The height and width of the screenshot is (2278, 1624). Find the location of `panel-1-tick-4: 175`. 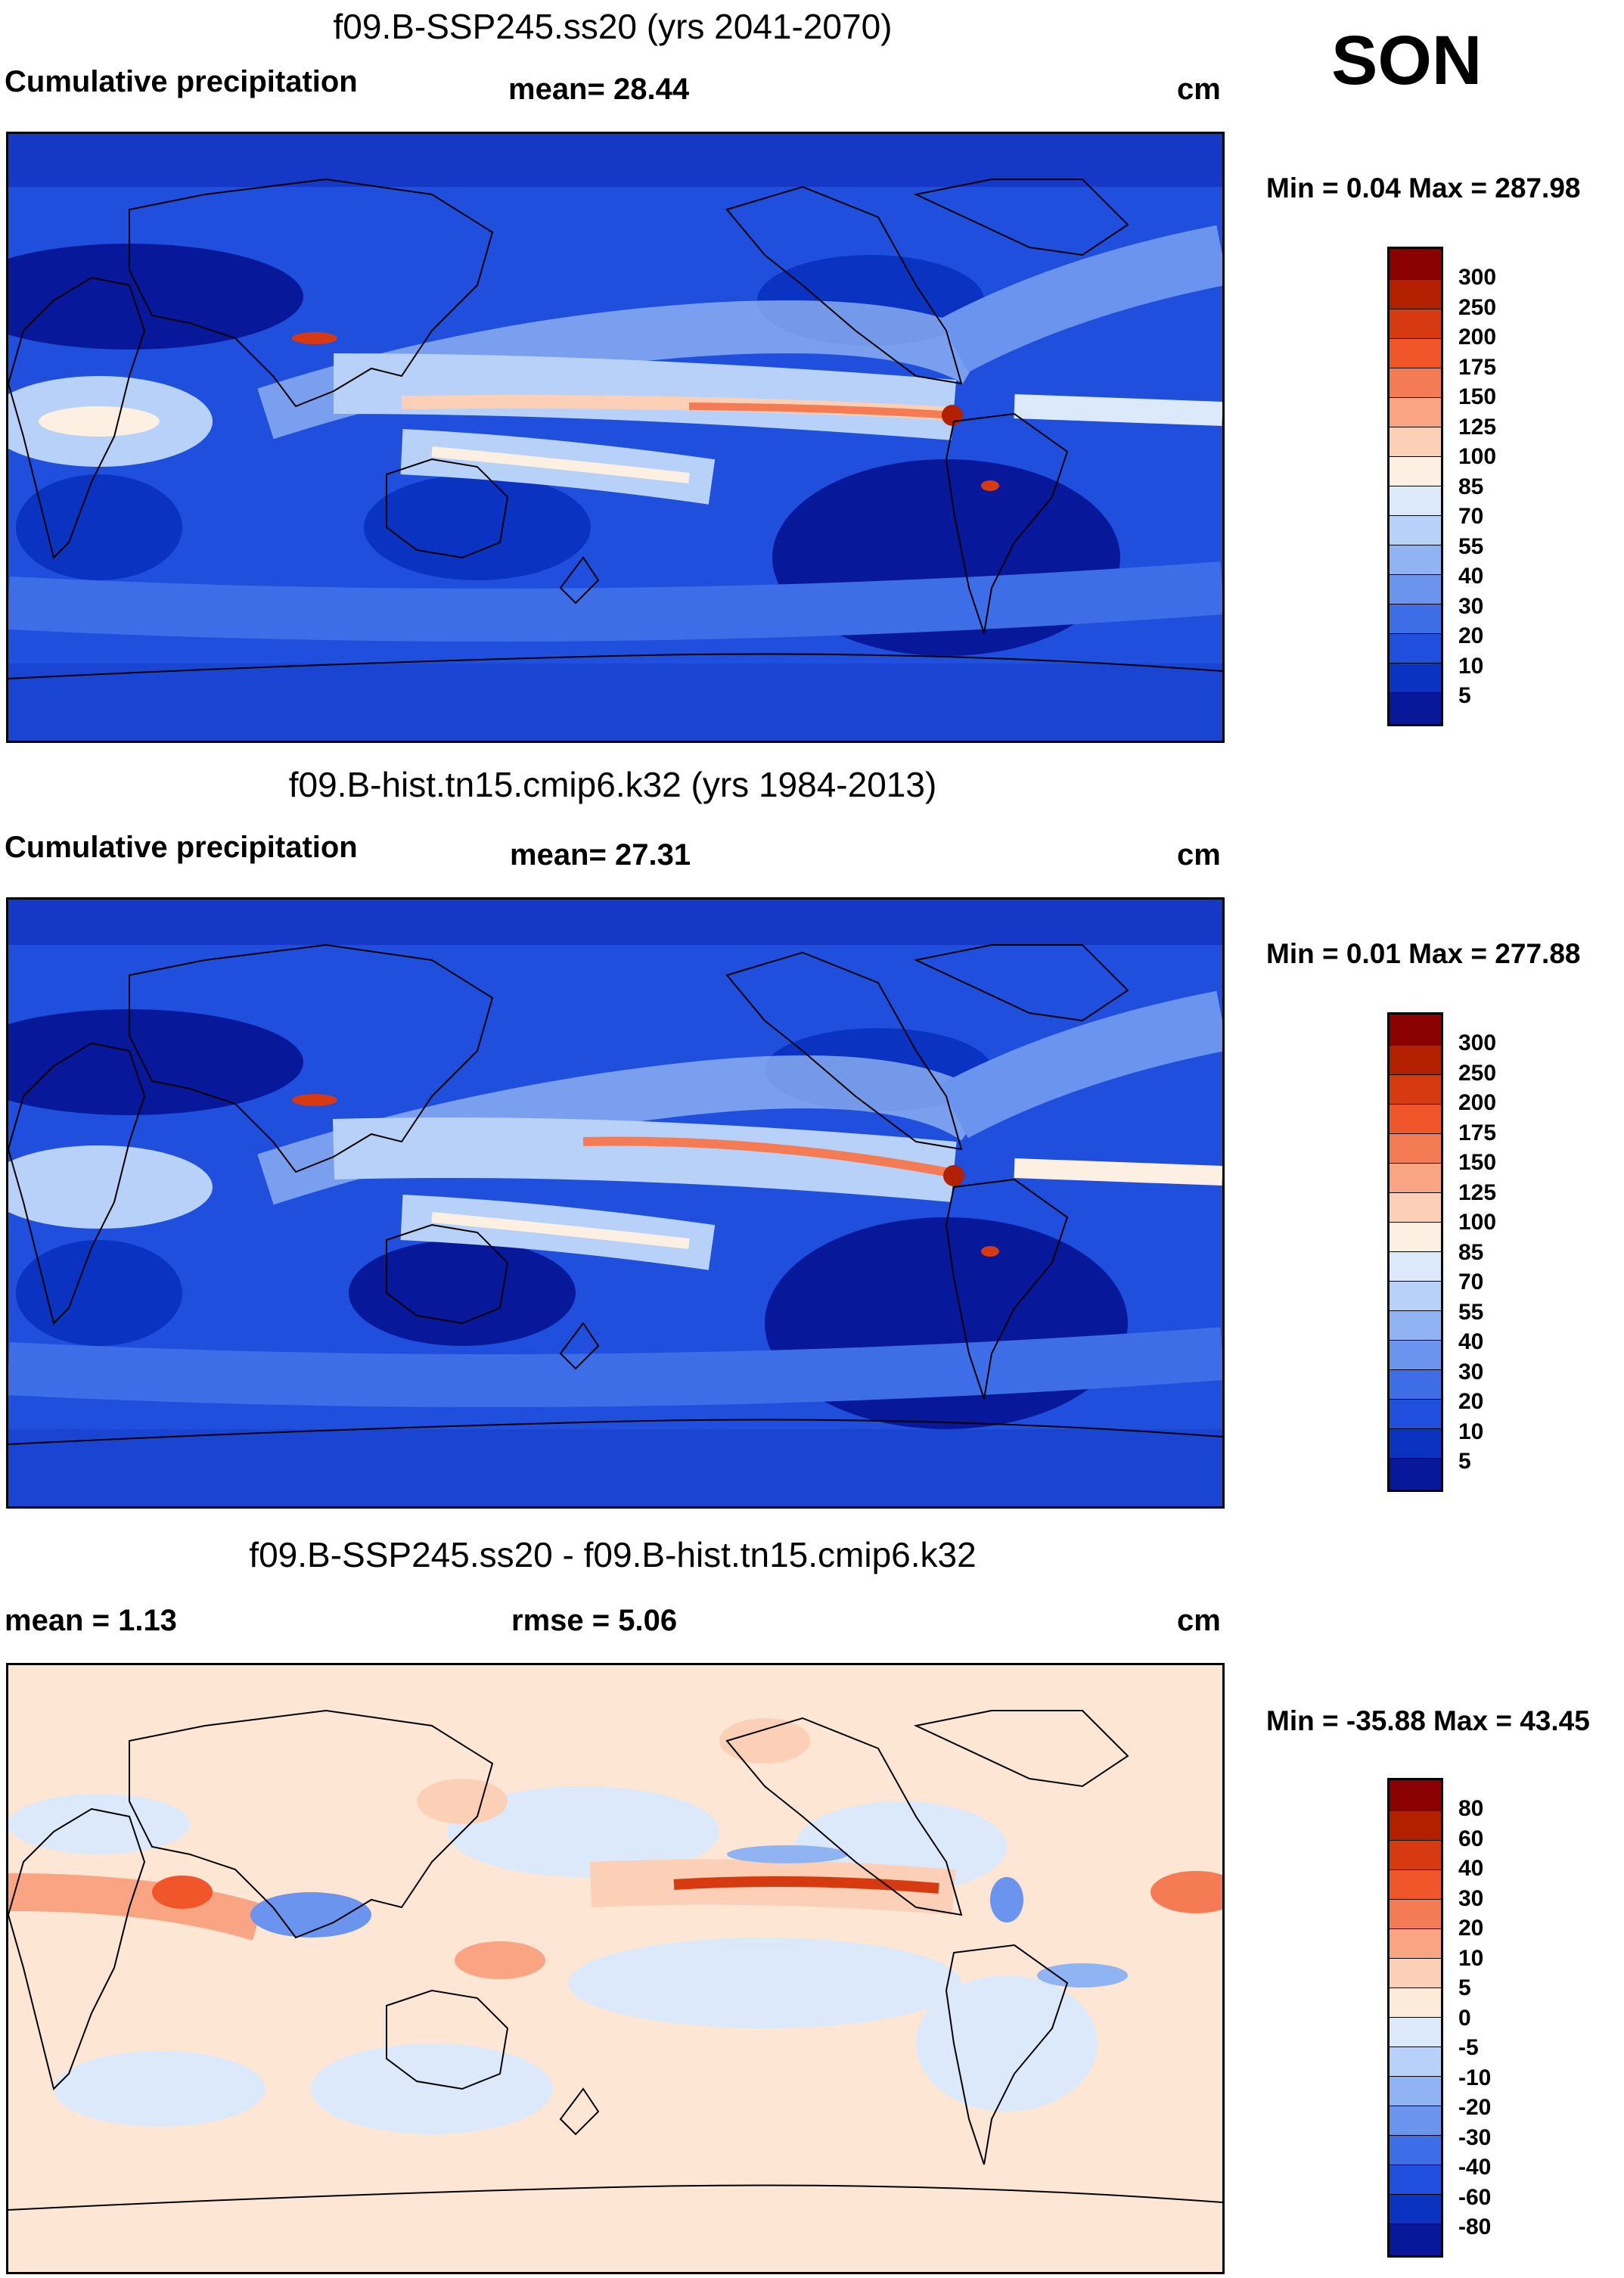

panel-1-tick-4: 175 is located at coordinates (1477, 367).